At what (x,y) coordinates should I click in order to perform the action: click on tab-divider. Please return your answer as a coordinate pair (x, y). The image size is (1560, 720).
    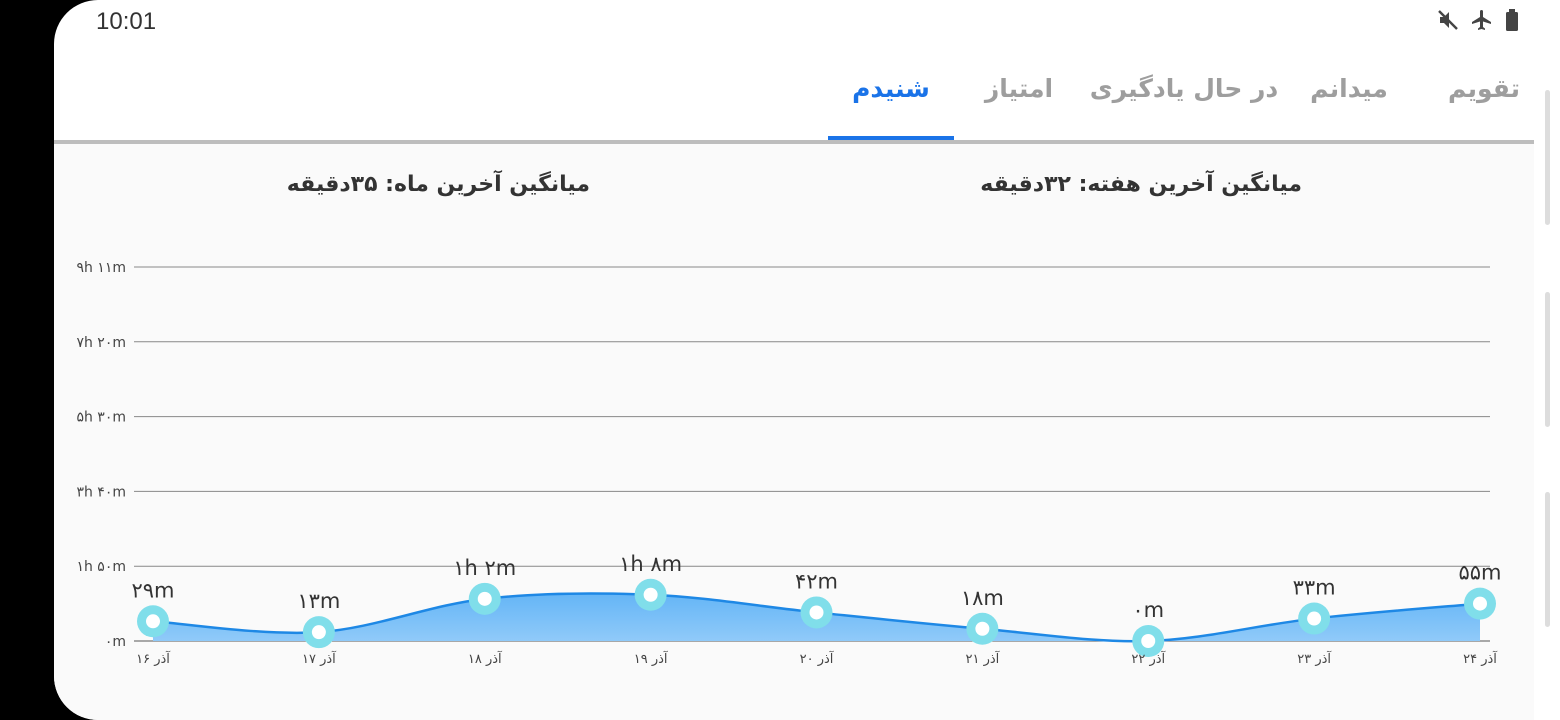
    Looking at the image, I should click on (794, 142).